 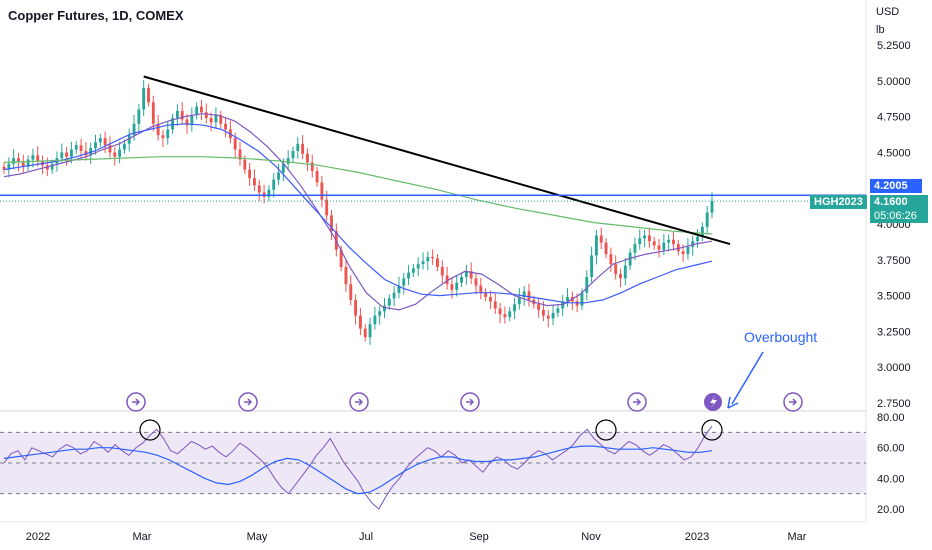 I want to click on last-price-badge: 4.1600, so click(x=899, y=202).